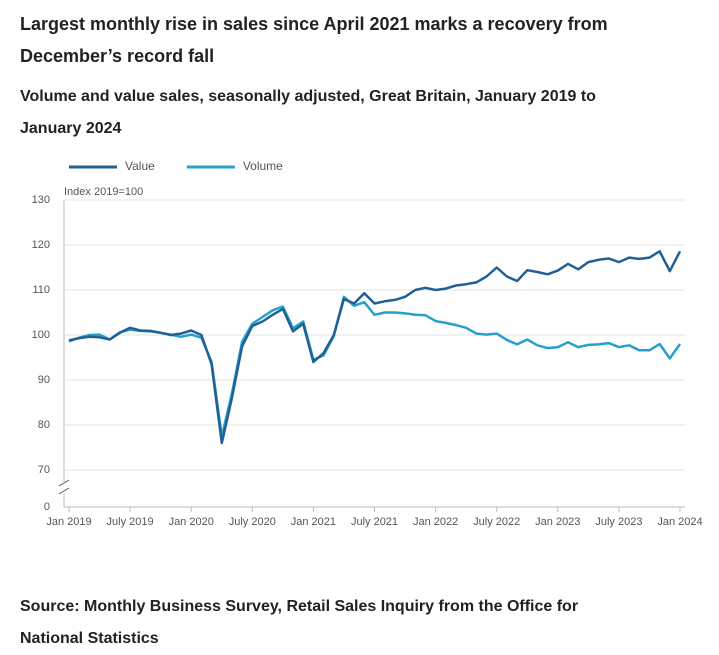  What do you see at coordinates (103, 192) in the screenshot?
I see `y-axis-label: Index 2019=100` at bounding box center [103, 192].